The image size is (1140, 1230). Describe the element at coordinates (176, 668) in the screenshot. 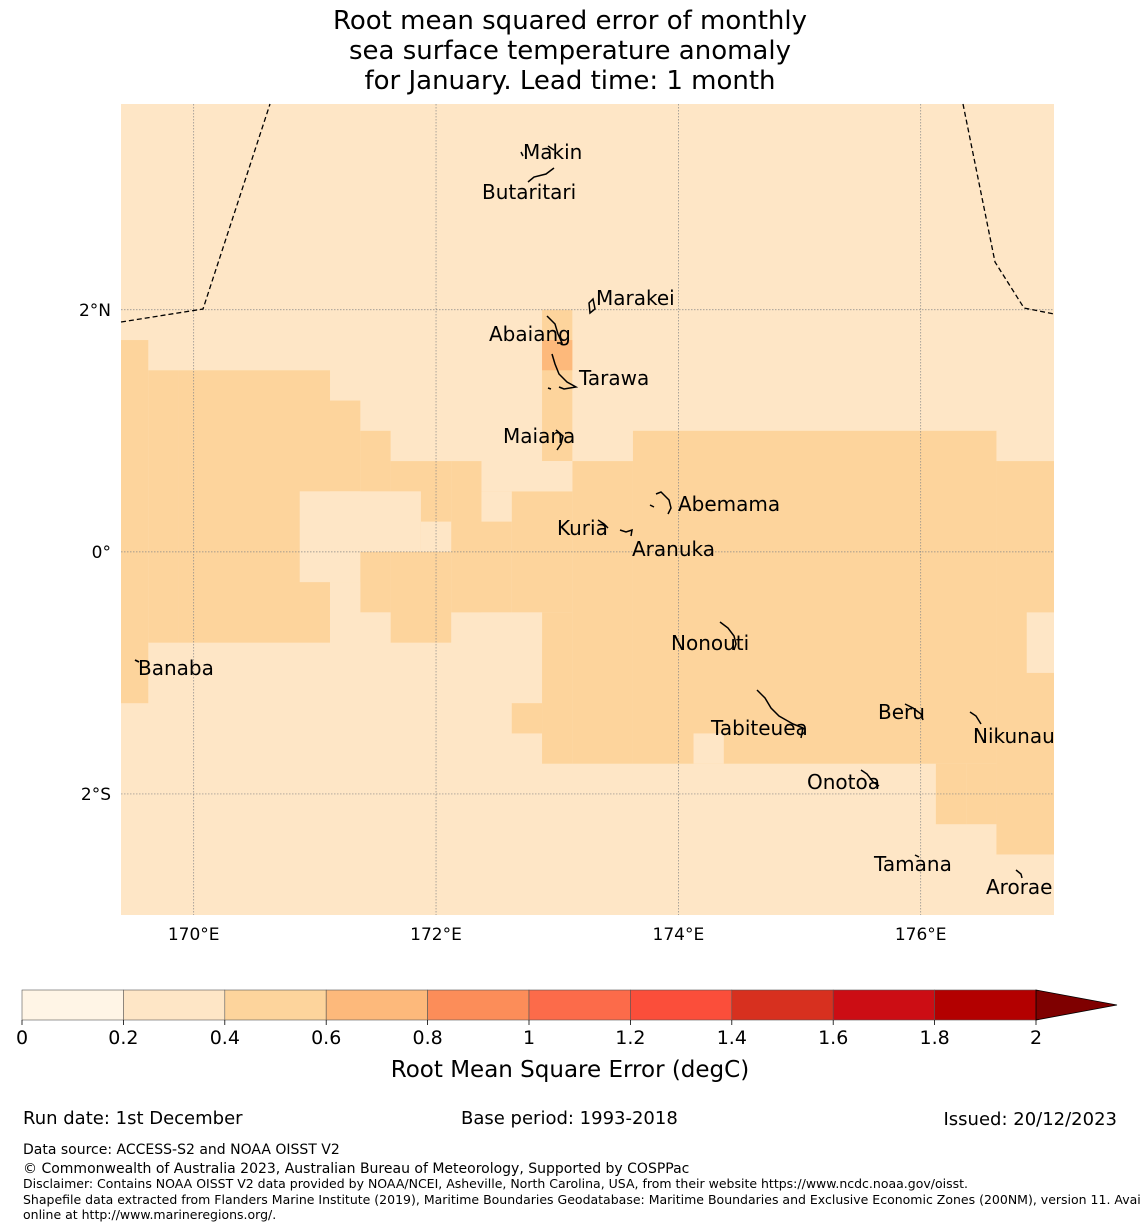

I see `island-label-banaba: Banaba` at that location.